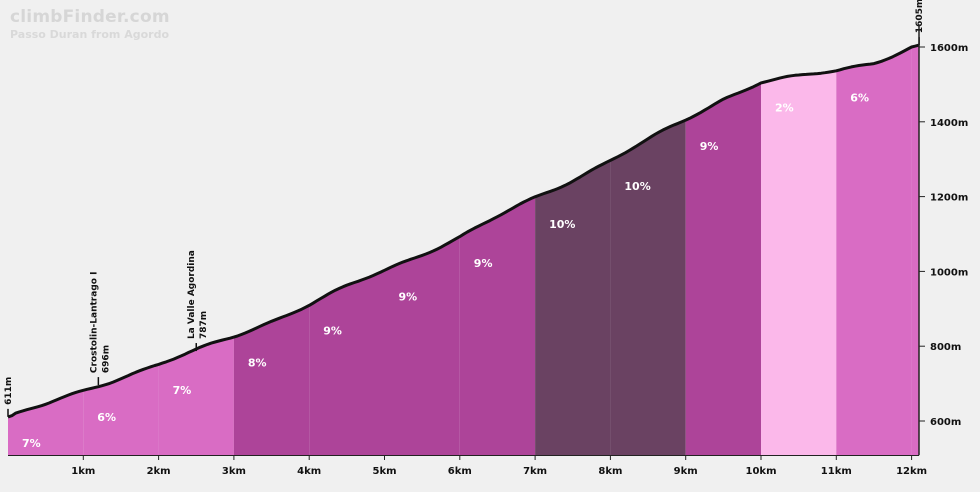 This screenshot has width=980, height=492. I want to click on y-tick-label-1: 600m, so click(945, 422).